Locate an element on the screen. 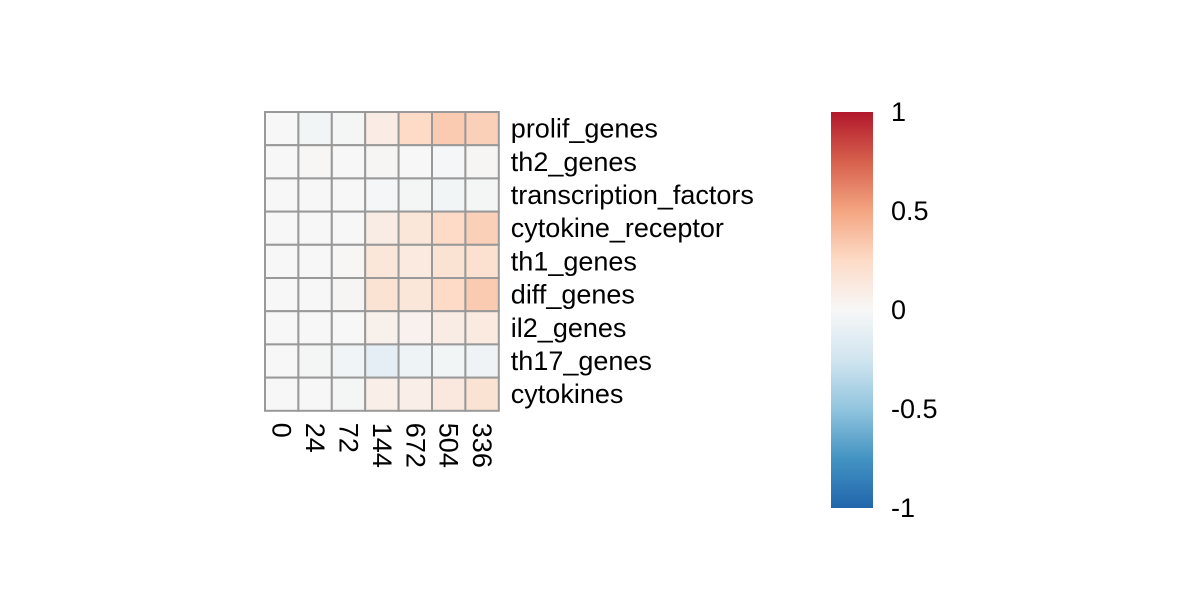  column-label-336: 336 is located at coordinates (482, 445).